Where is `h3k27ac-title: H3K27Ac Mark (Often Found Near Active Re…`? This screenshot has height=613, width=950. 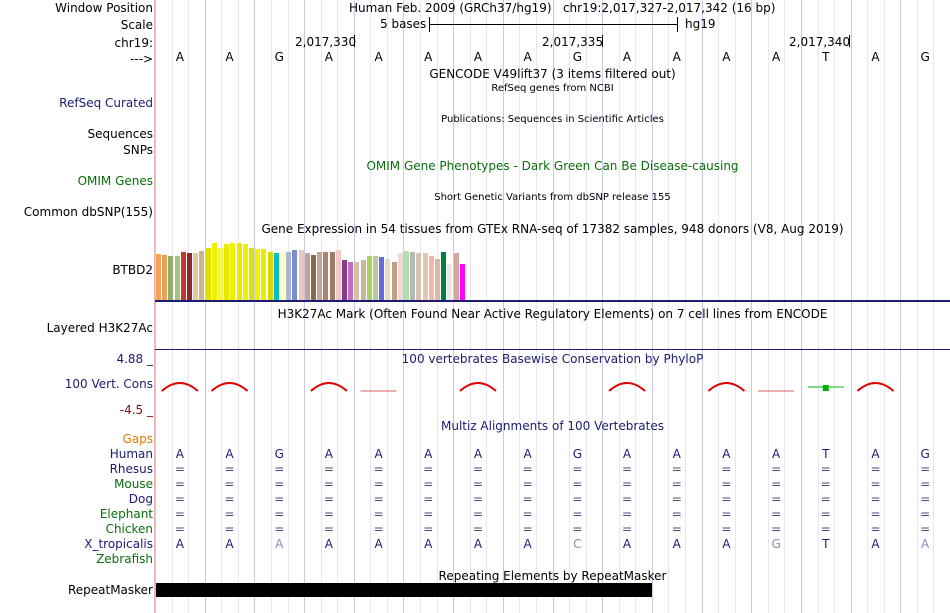
h3k27ac-title: H3K27Ac Mark (Often Found Near Active Re… is located at coordinates (552, 314).